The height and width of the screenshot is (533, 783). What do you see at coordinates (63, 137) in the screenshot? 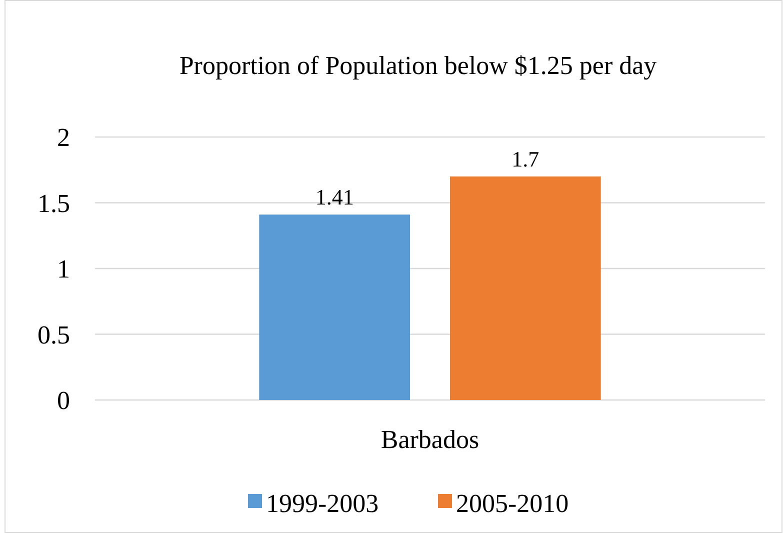
I see `y-tick-label: 2` at bounding box center [63, 137].